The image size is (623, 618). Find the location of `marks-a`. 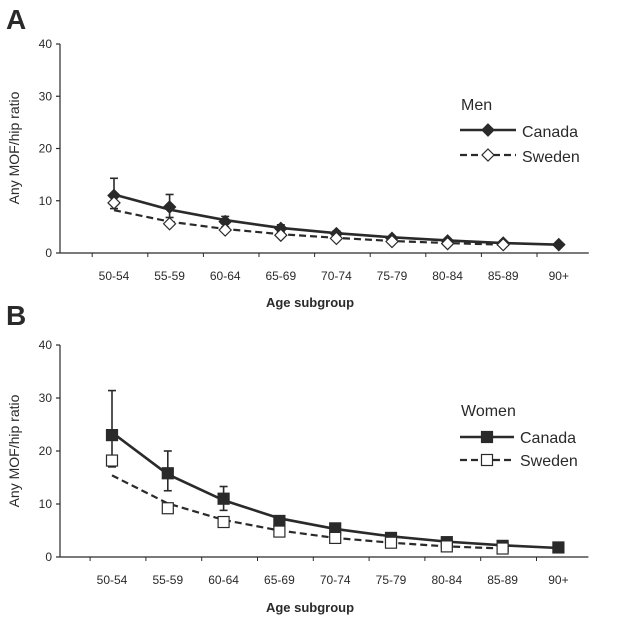

marks-a is located at coordinates (336, 214).